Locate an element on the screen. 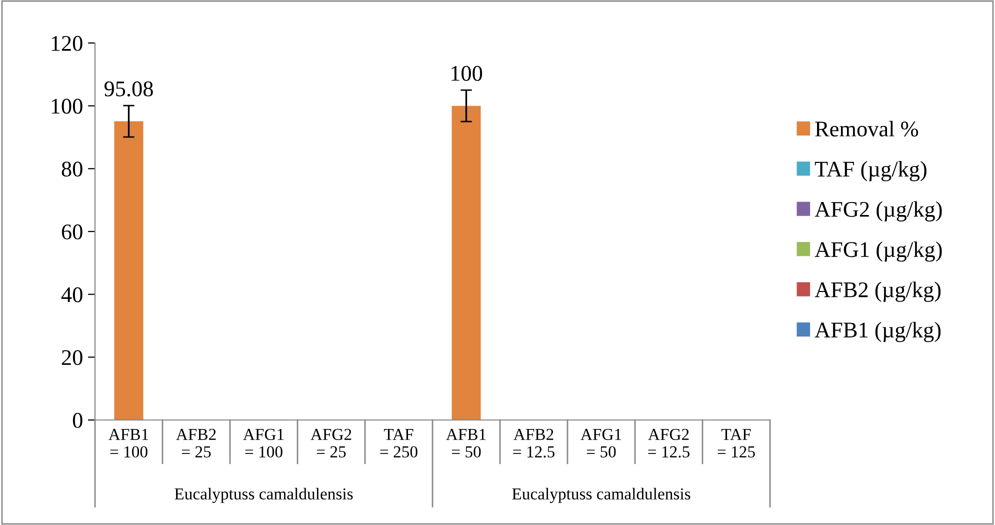 This screenshot has width=995, height=525. data-label: 100 is located at coordinates (467, 73).